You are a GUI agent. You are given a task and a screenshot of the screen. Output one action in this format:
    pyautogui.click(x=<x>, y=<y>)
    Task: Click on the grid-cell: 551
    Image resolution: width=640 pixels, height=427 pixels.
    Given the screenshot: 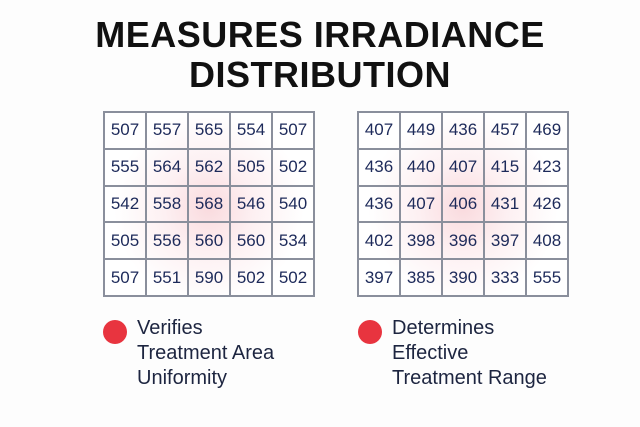 What is the action you would take?
    pyautogui.click(x=167, y=277)
    